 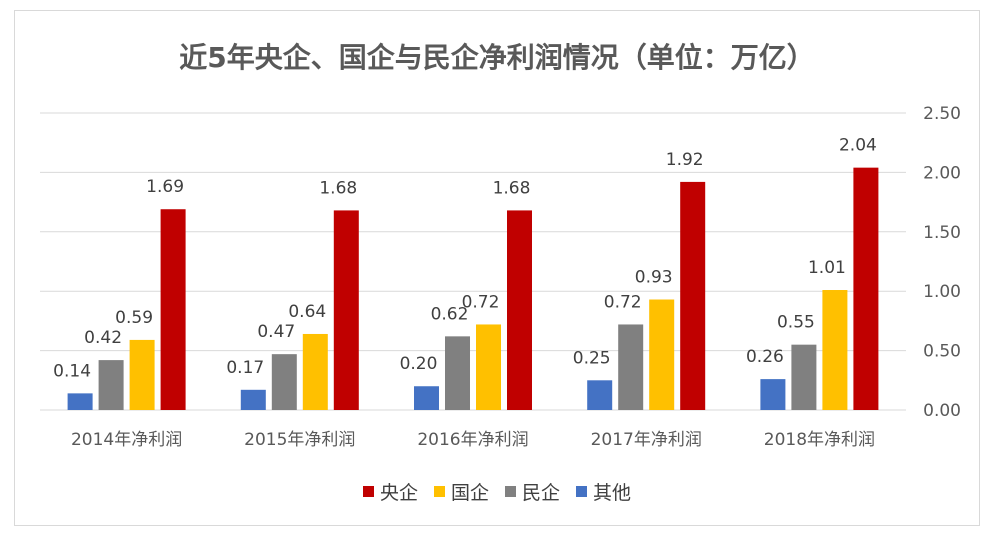 What do you see at coordinates (497, 57) in the screenshot?
I see `chart-title: 近5年央企、国企与民企净利润情况（单位：万亿）` at bounding box center [497, 57].